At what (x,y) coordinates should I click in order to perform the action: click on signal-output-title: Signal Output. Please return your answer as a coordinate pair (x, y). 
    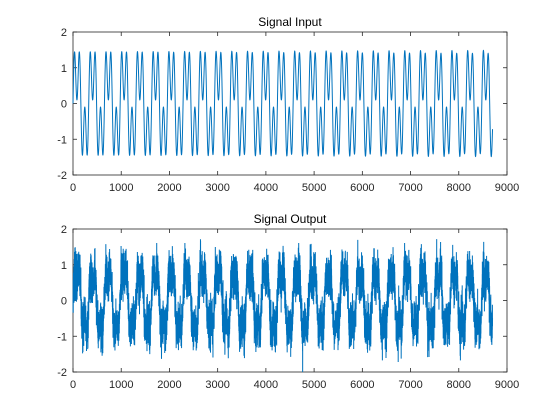
    Looking at the image, I should click on (290, 219).